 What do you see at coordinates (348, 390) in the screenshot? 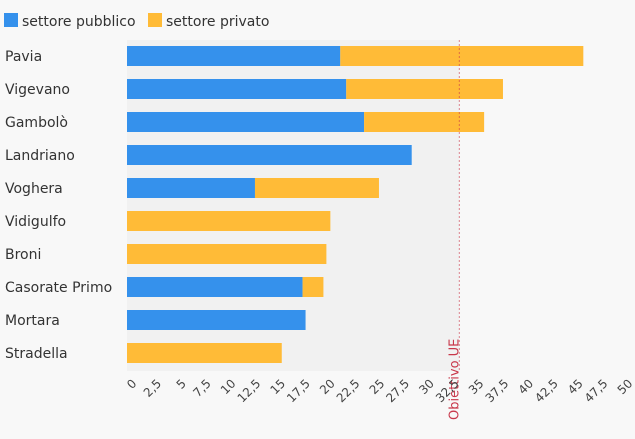
I see `x-tick-label: 22,5` at bounding box center [348, 390].